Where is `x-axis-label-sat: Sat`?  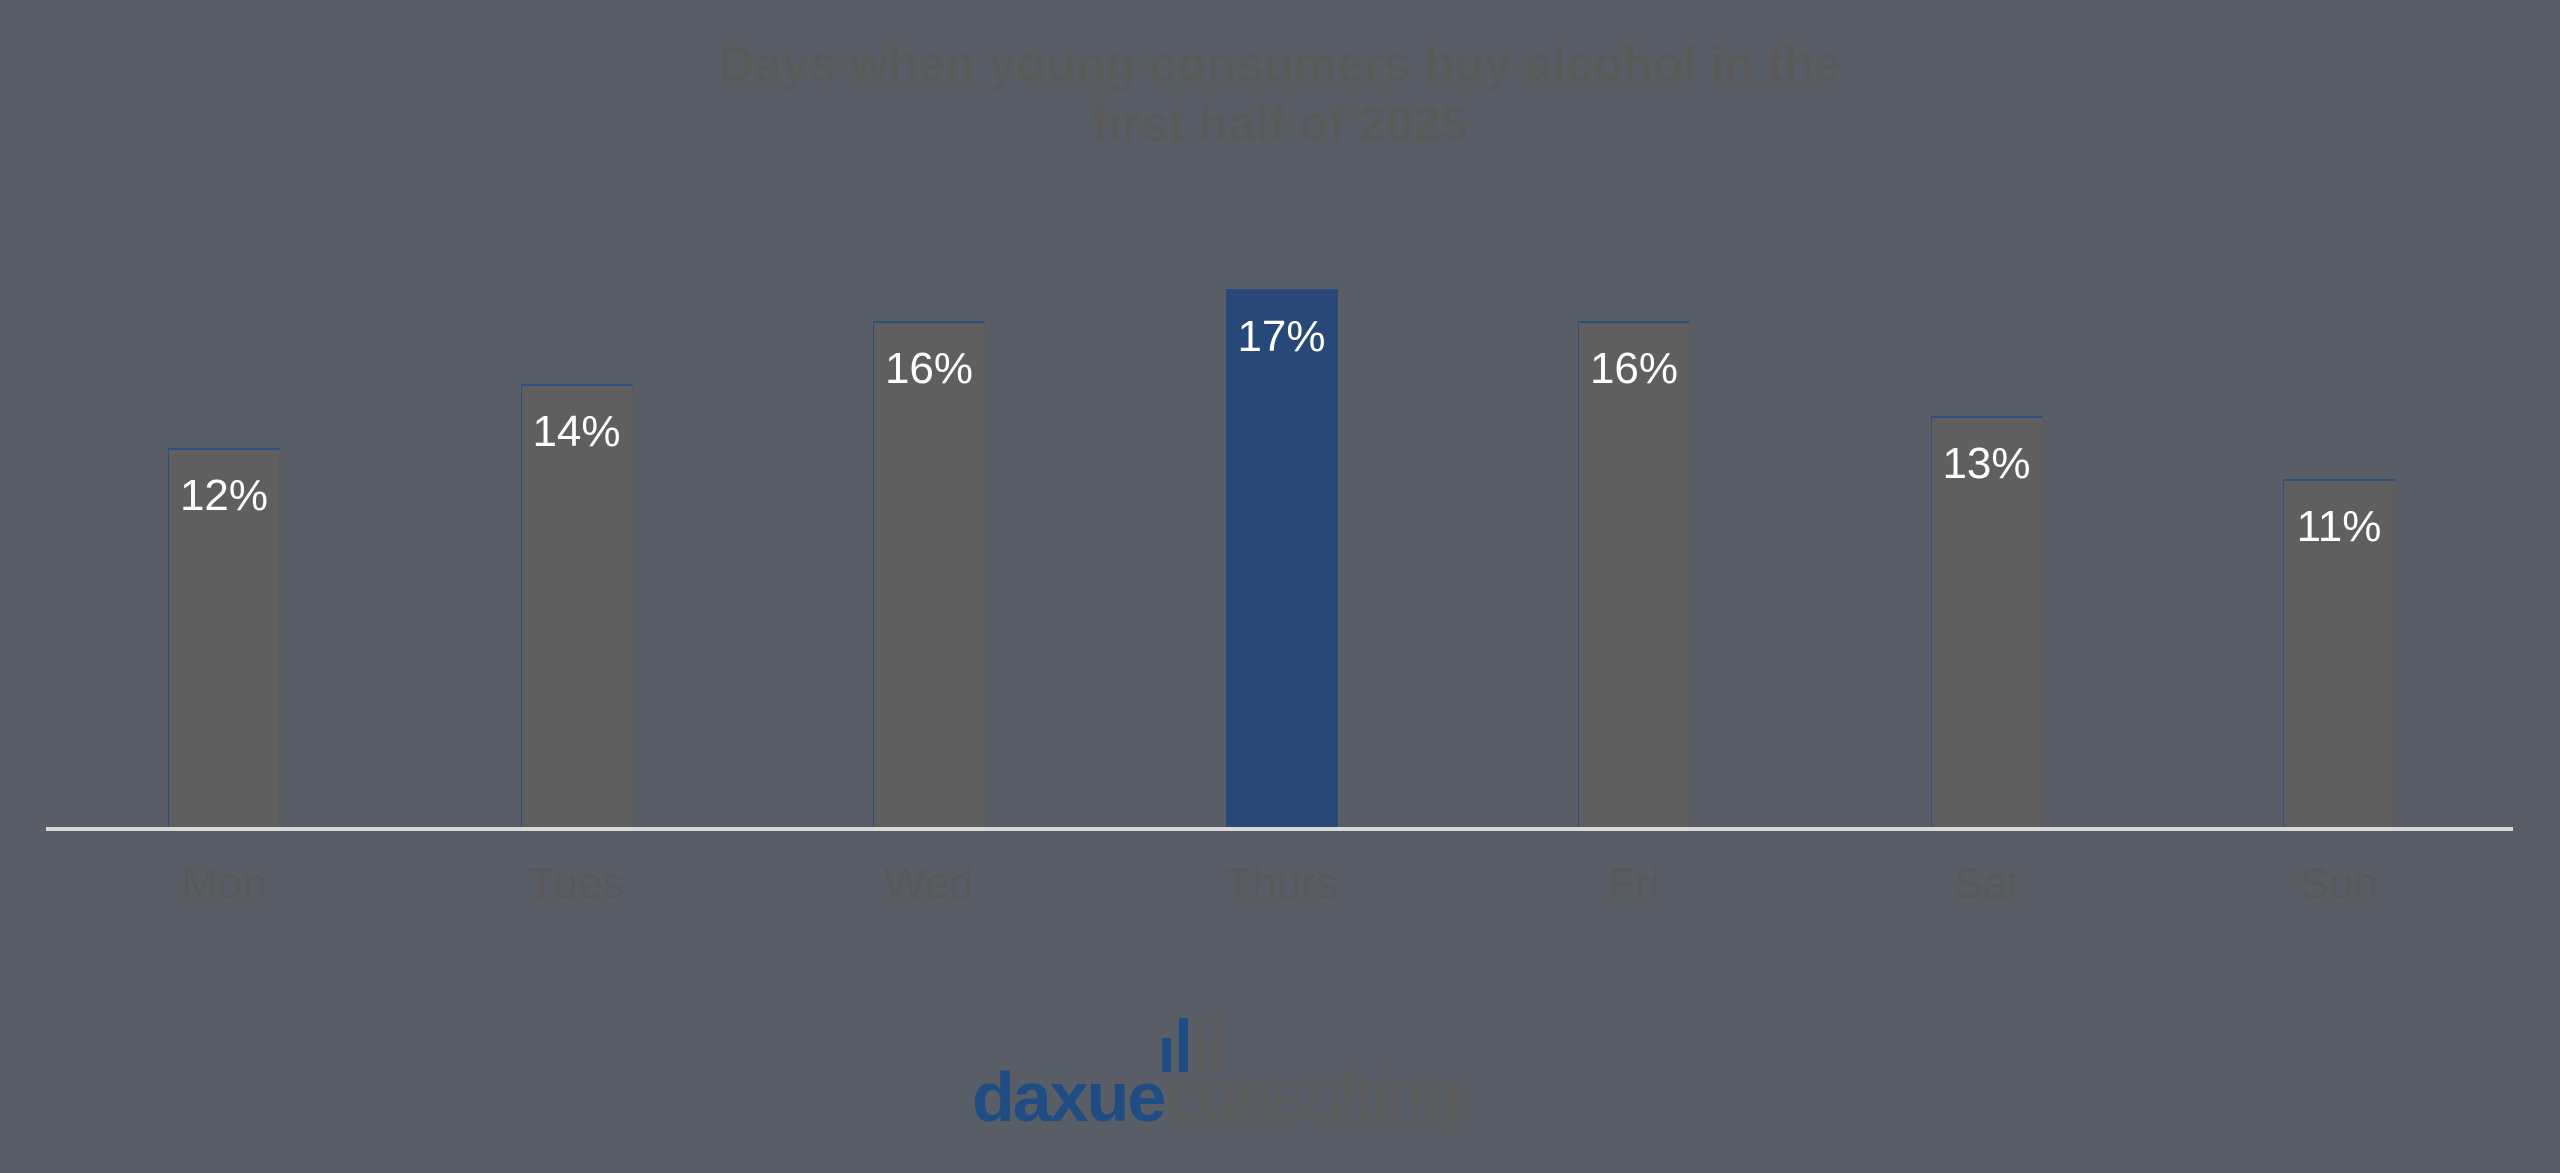
x-axis-label-sat: Sat is located at coordinates (1986, 883).